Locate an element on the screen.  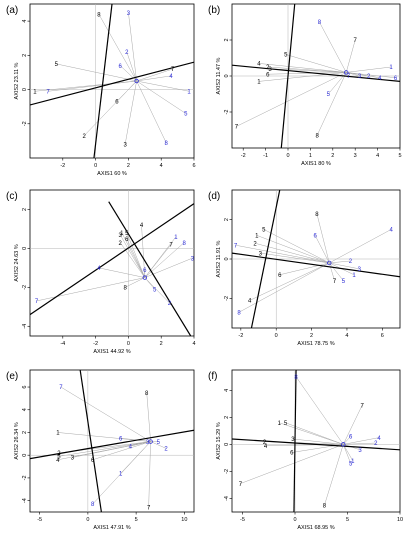
panel-label: (c) is located at coordinates (12, 196).